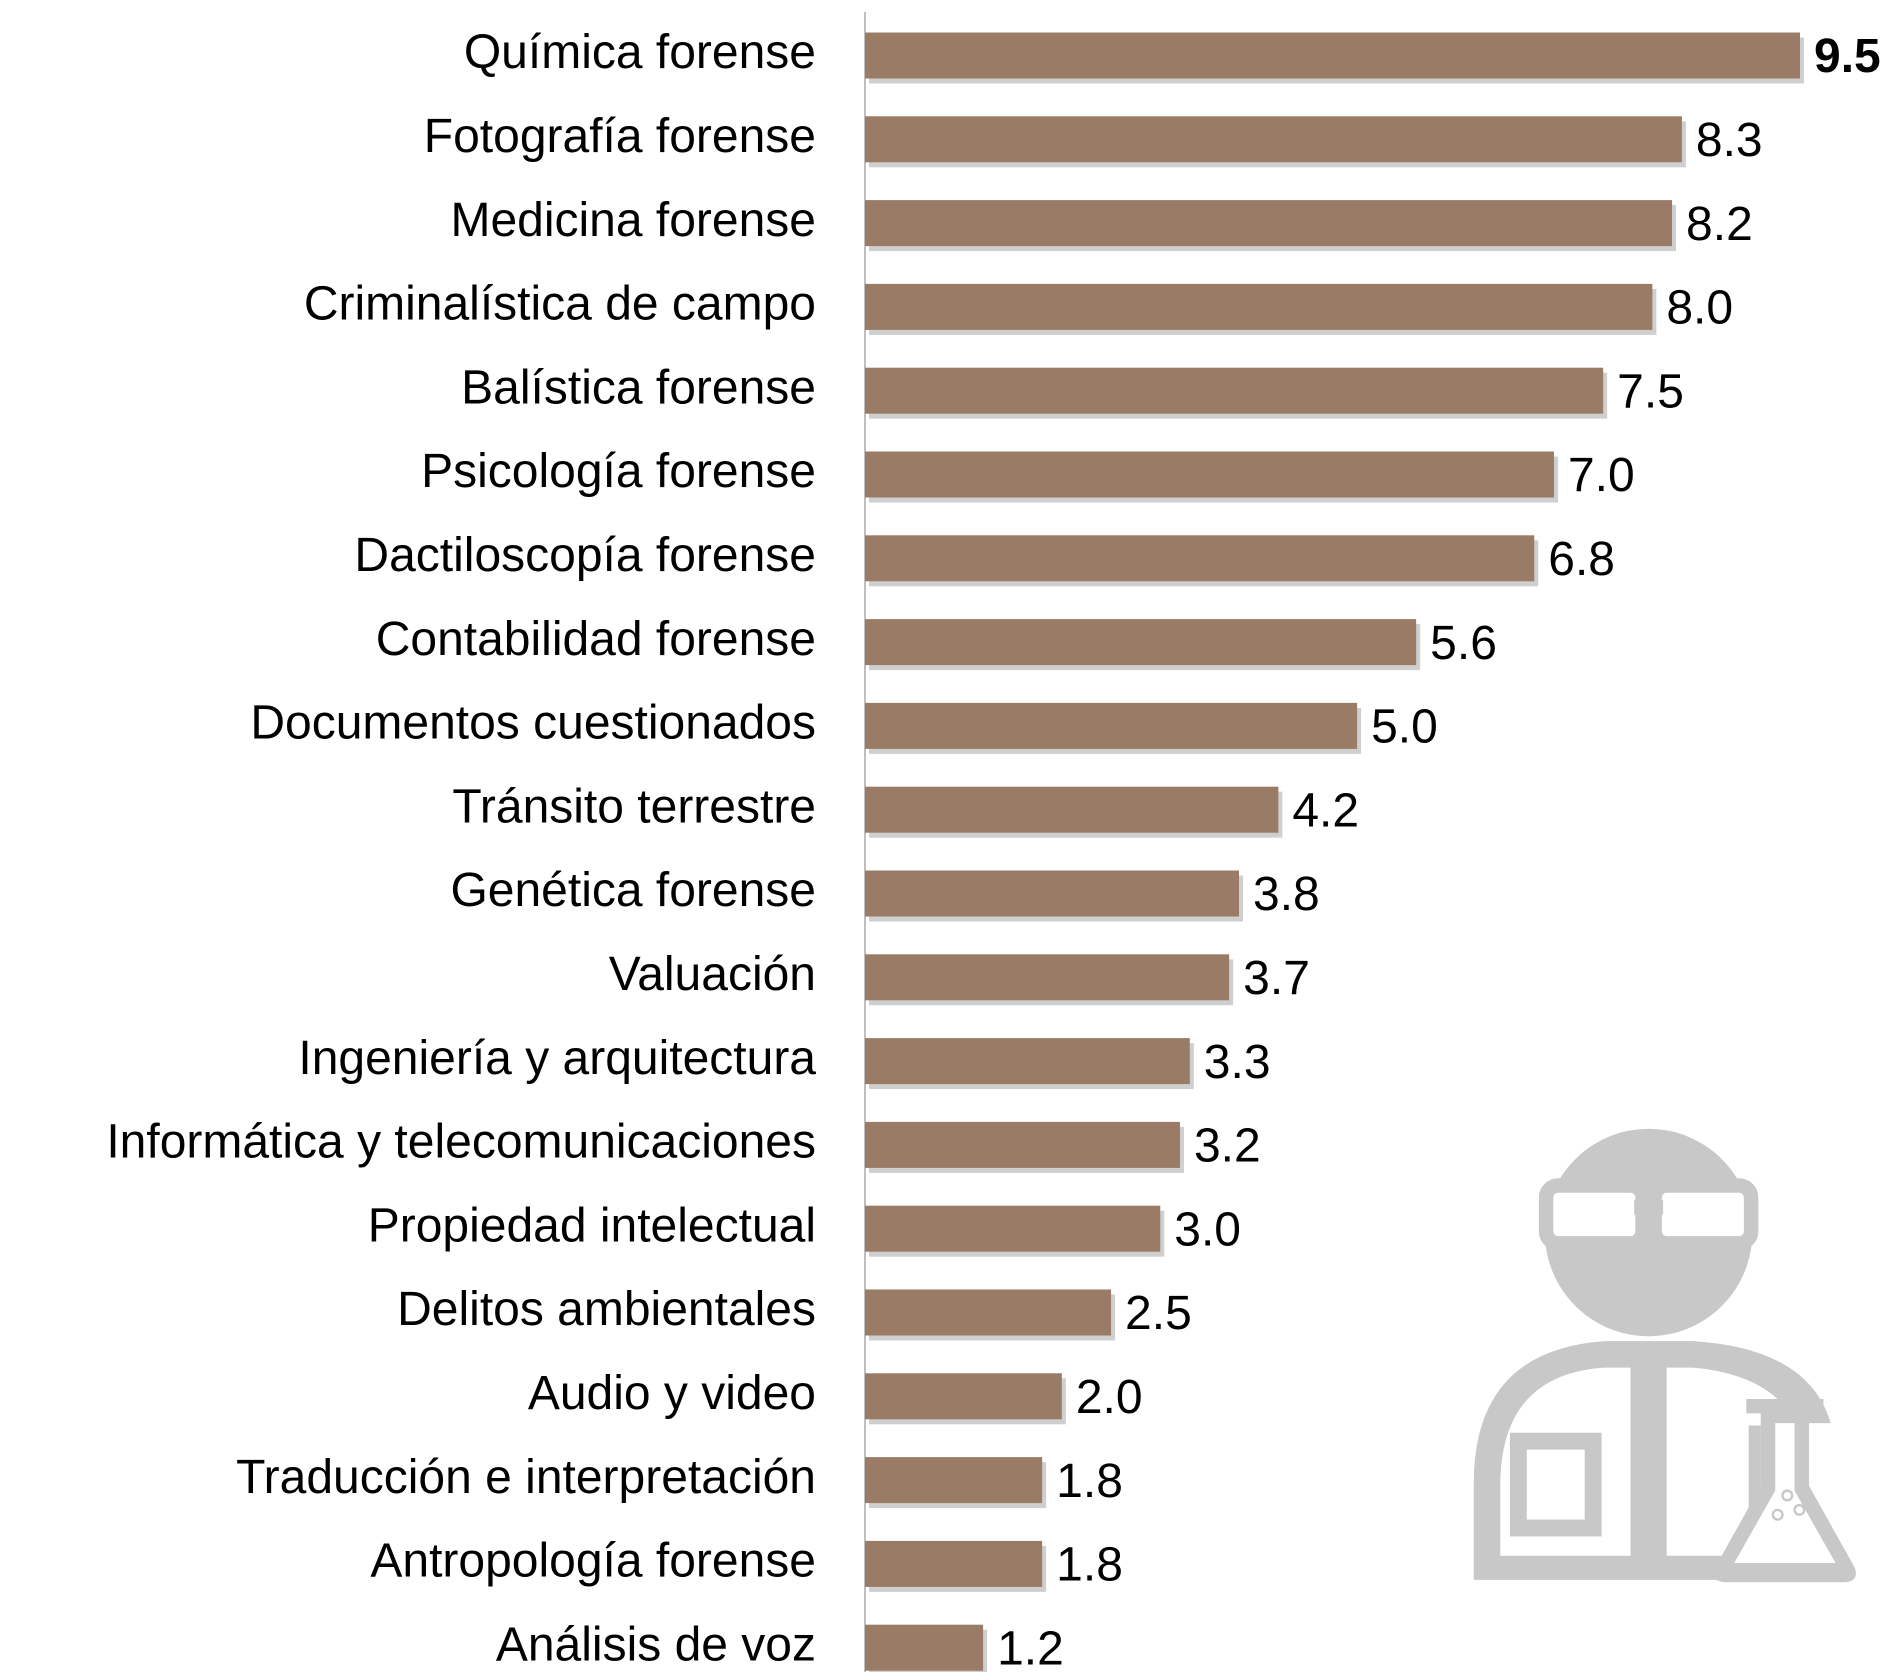 Image resolution: width=1891 pixels, height=1672 pixels. I want to click on value-label: 2.5, so click(1158, 1313).